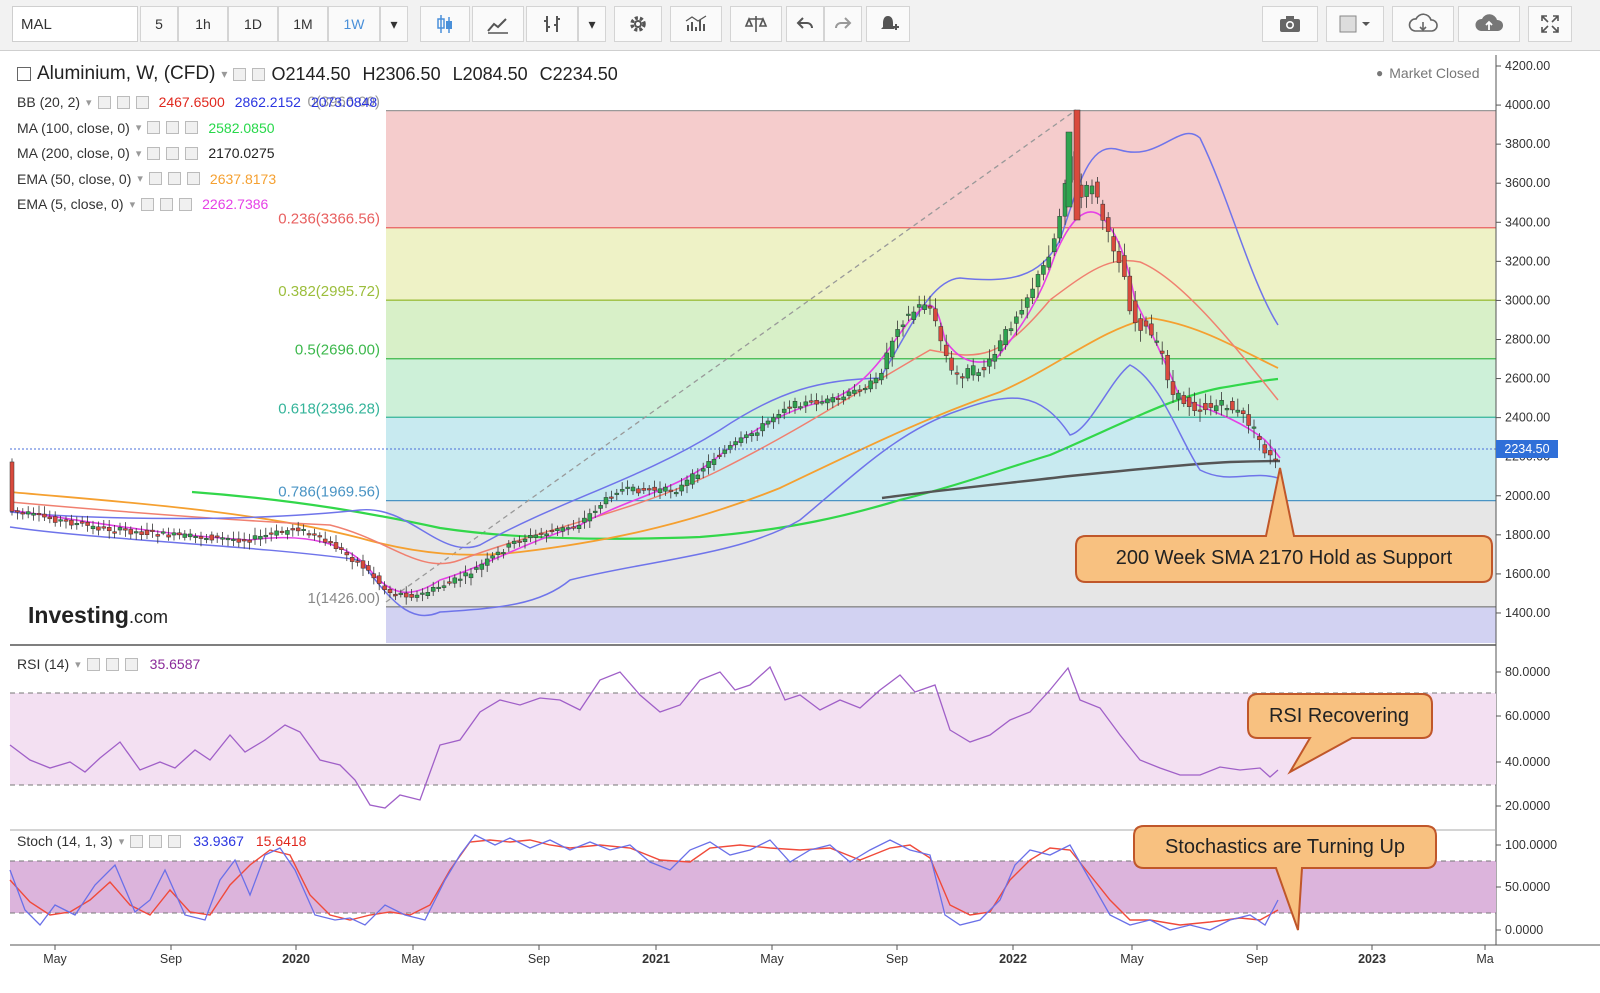  I want to click on settings-button, so click(638, 24).